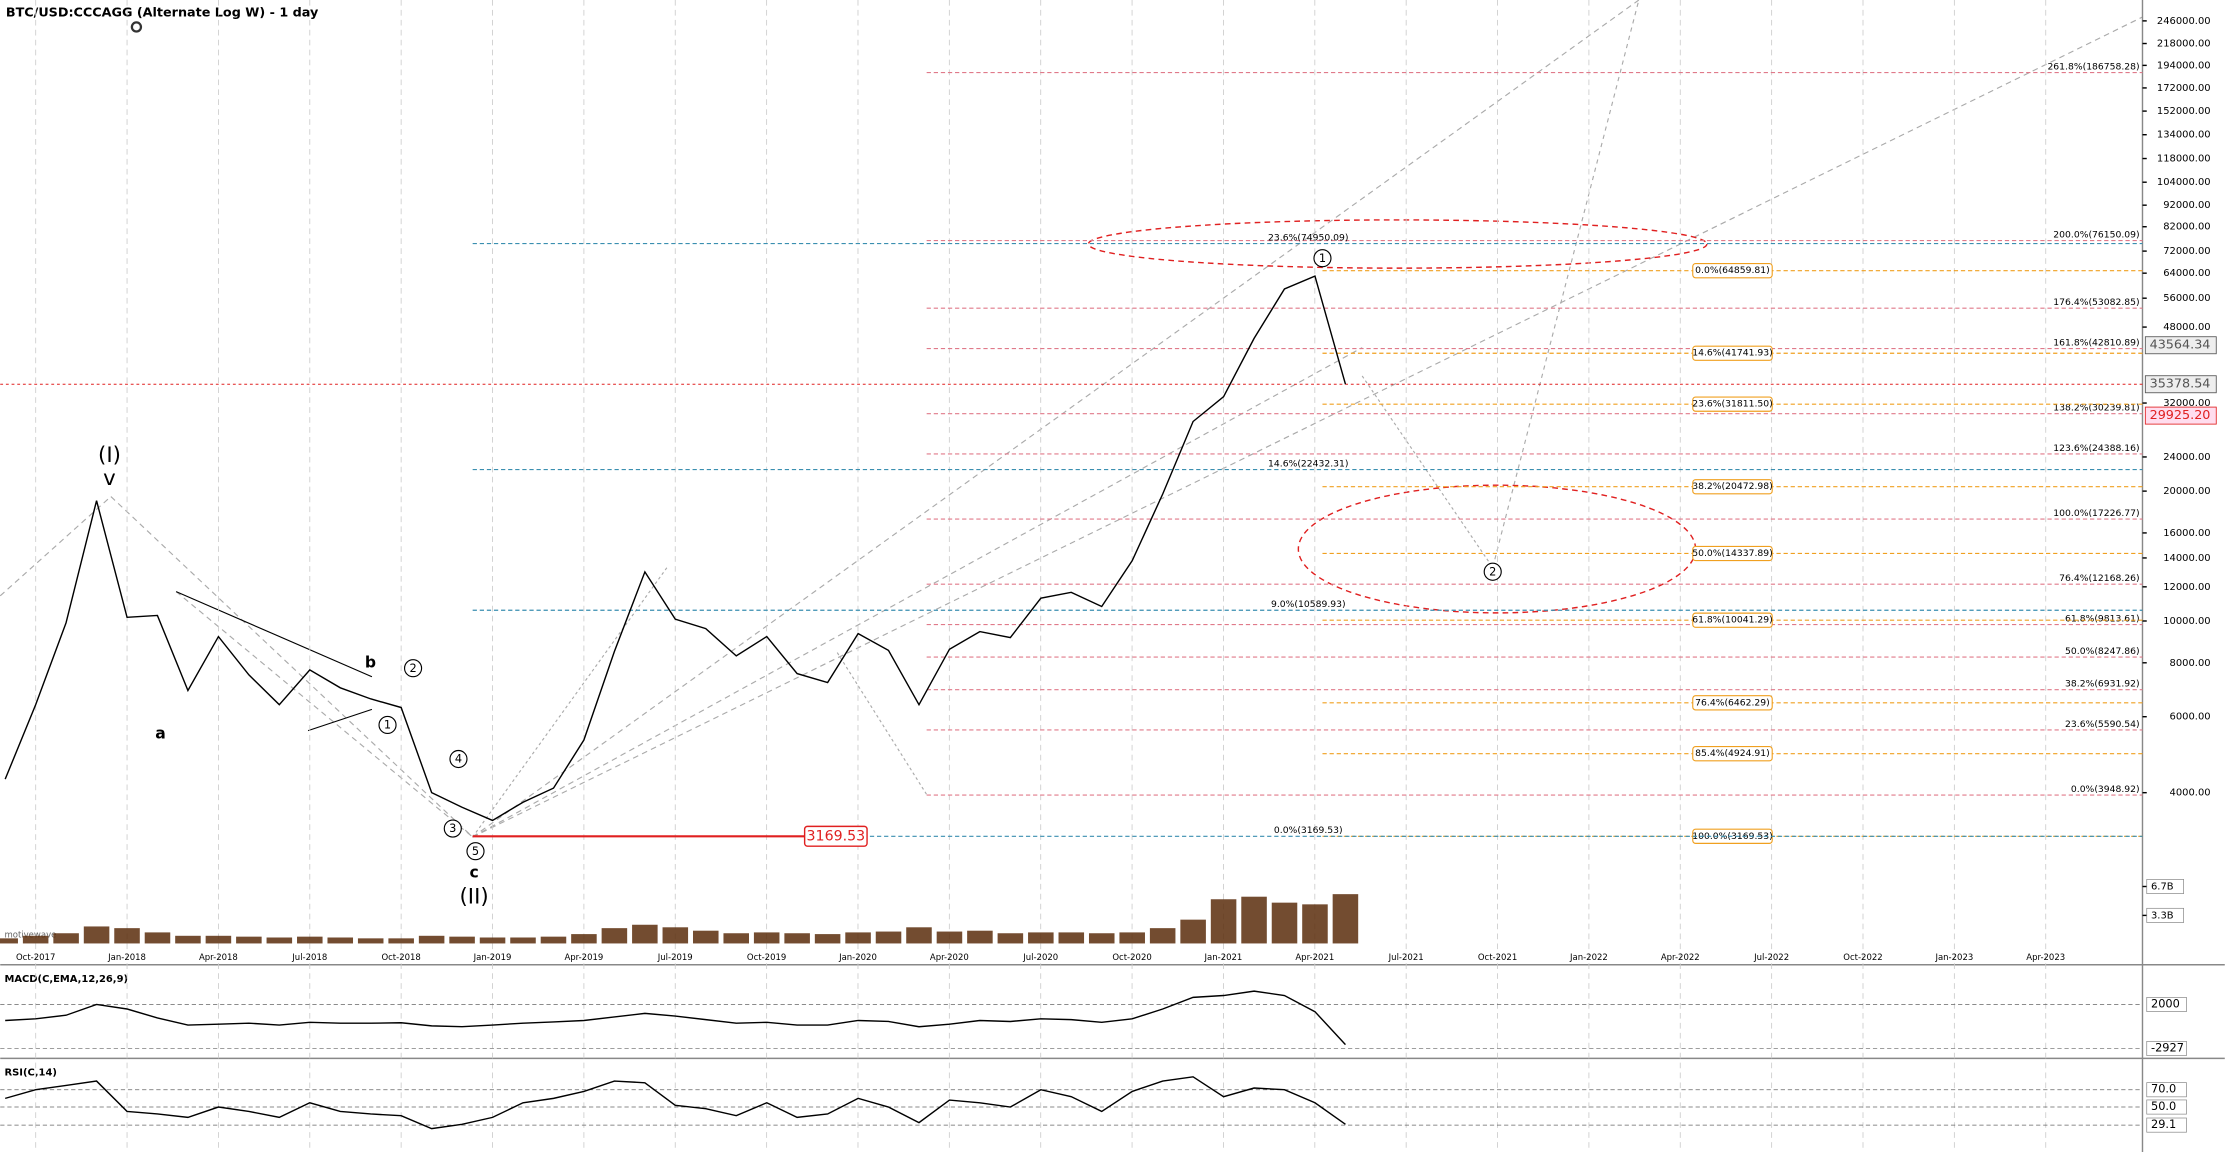 The height and width of the screenshot is (1152, 2225). Describe the element at coordinates (2096, 302) in the screenshot. I see `fib-label: 176.4%(53082.85)` at that location.